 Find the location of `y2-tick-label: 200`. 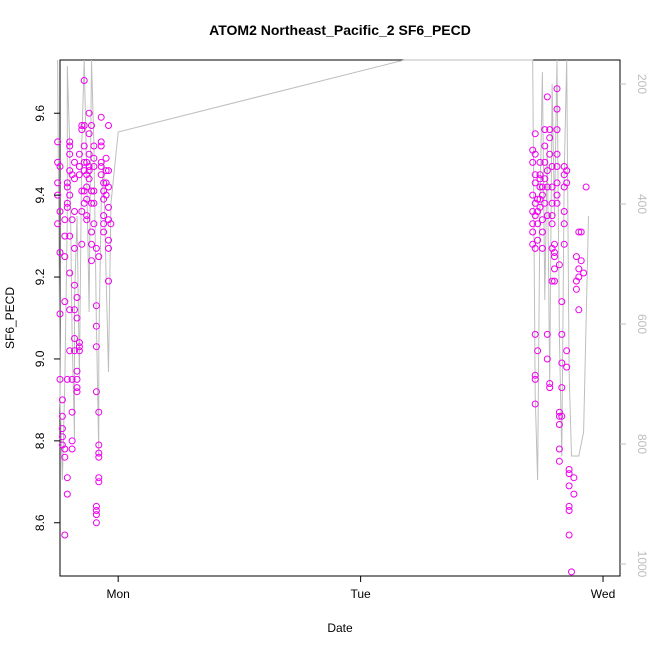

y2-tick-label: 200 is located at coordinates (642, 84).